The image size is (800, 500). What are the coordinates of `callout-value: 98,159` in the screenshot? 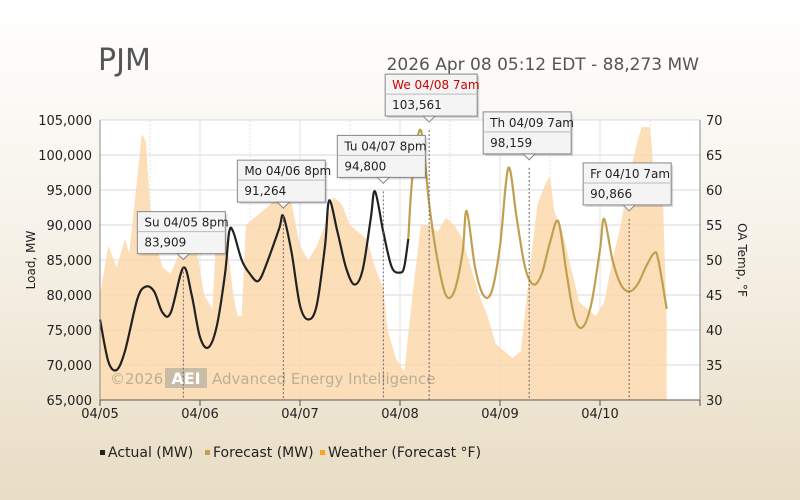 It's located at (511, 143).